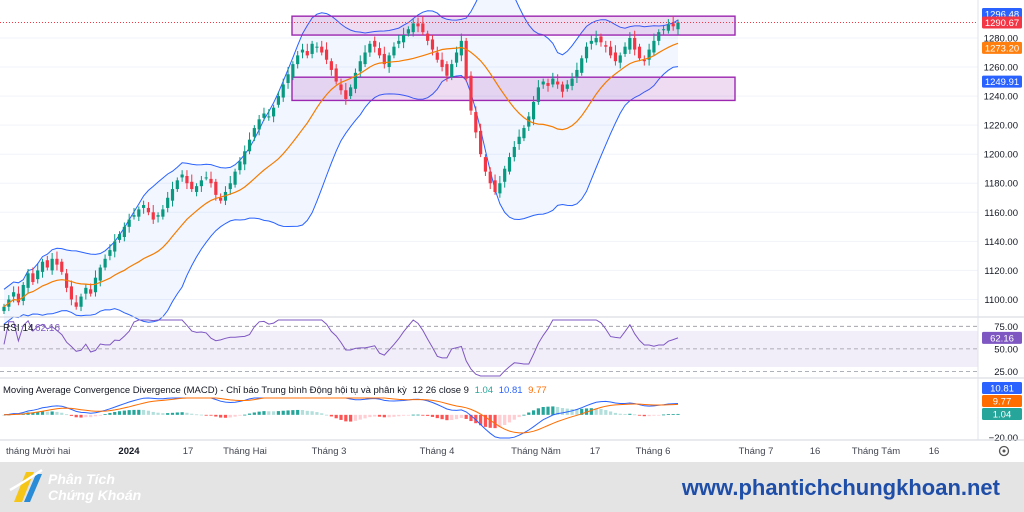 The image size is (1024, 512). I want to click on rsi-pane: 75.00 50.00 25.00 62.16, so click(511, 348).